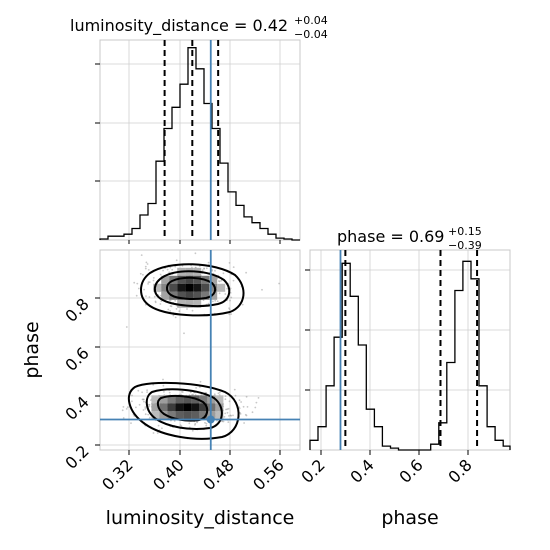 This screenshot has width=550, height=550. Describe the element at coordinates (311, 20) in the screenshot. I see `lum-hist-title-upper: +0.04` at that location.